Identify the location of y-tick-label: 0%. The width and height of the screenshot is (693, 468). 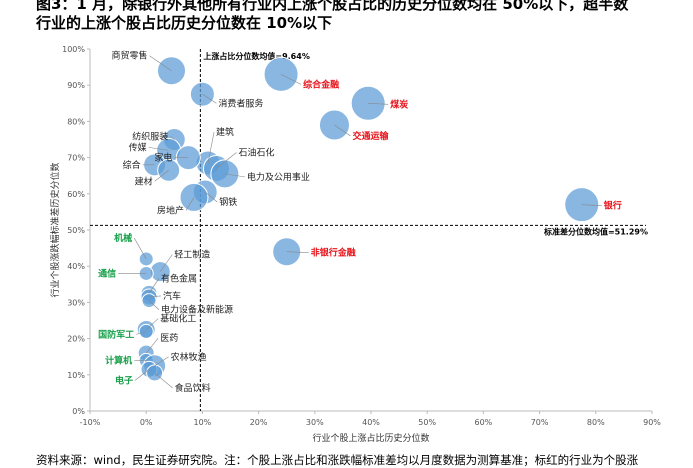
(78, 411).